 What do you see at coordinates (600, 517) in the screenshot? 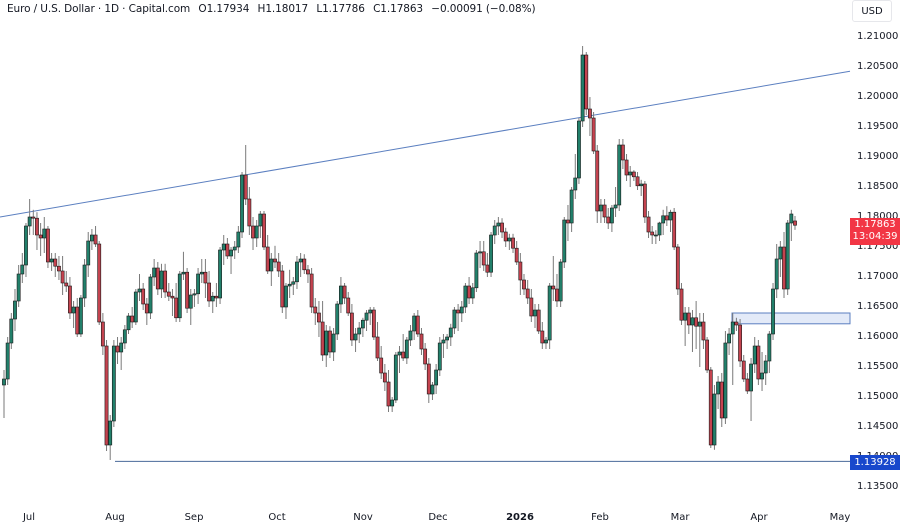
I see `time-tick: Feb` at bounding box center [600, 517].